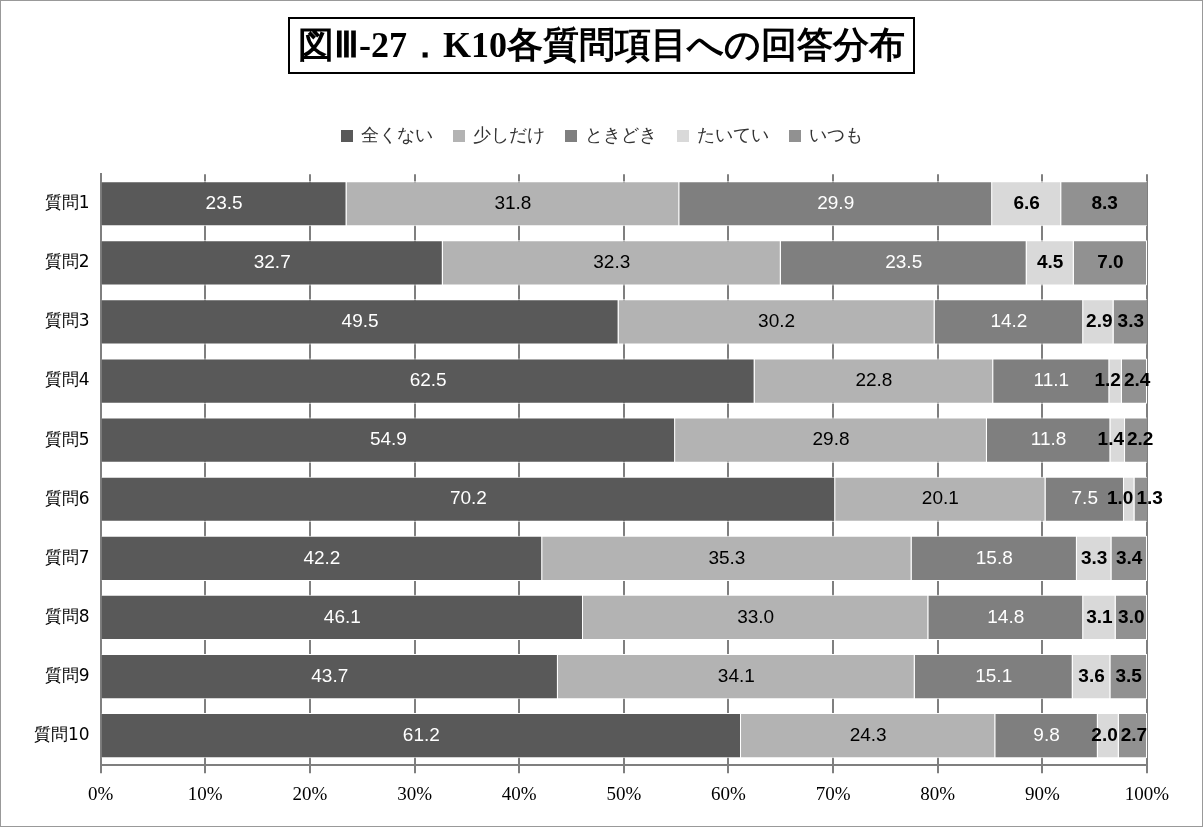  Describe the element at coordinates (736, 675) in the screenshot. I see `data-label: 34.1` at that location.